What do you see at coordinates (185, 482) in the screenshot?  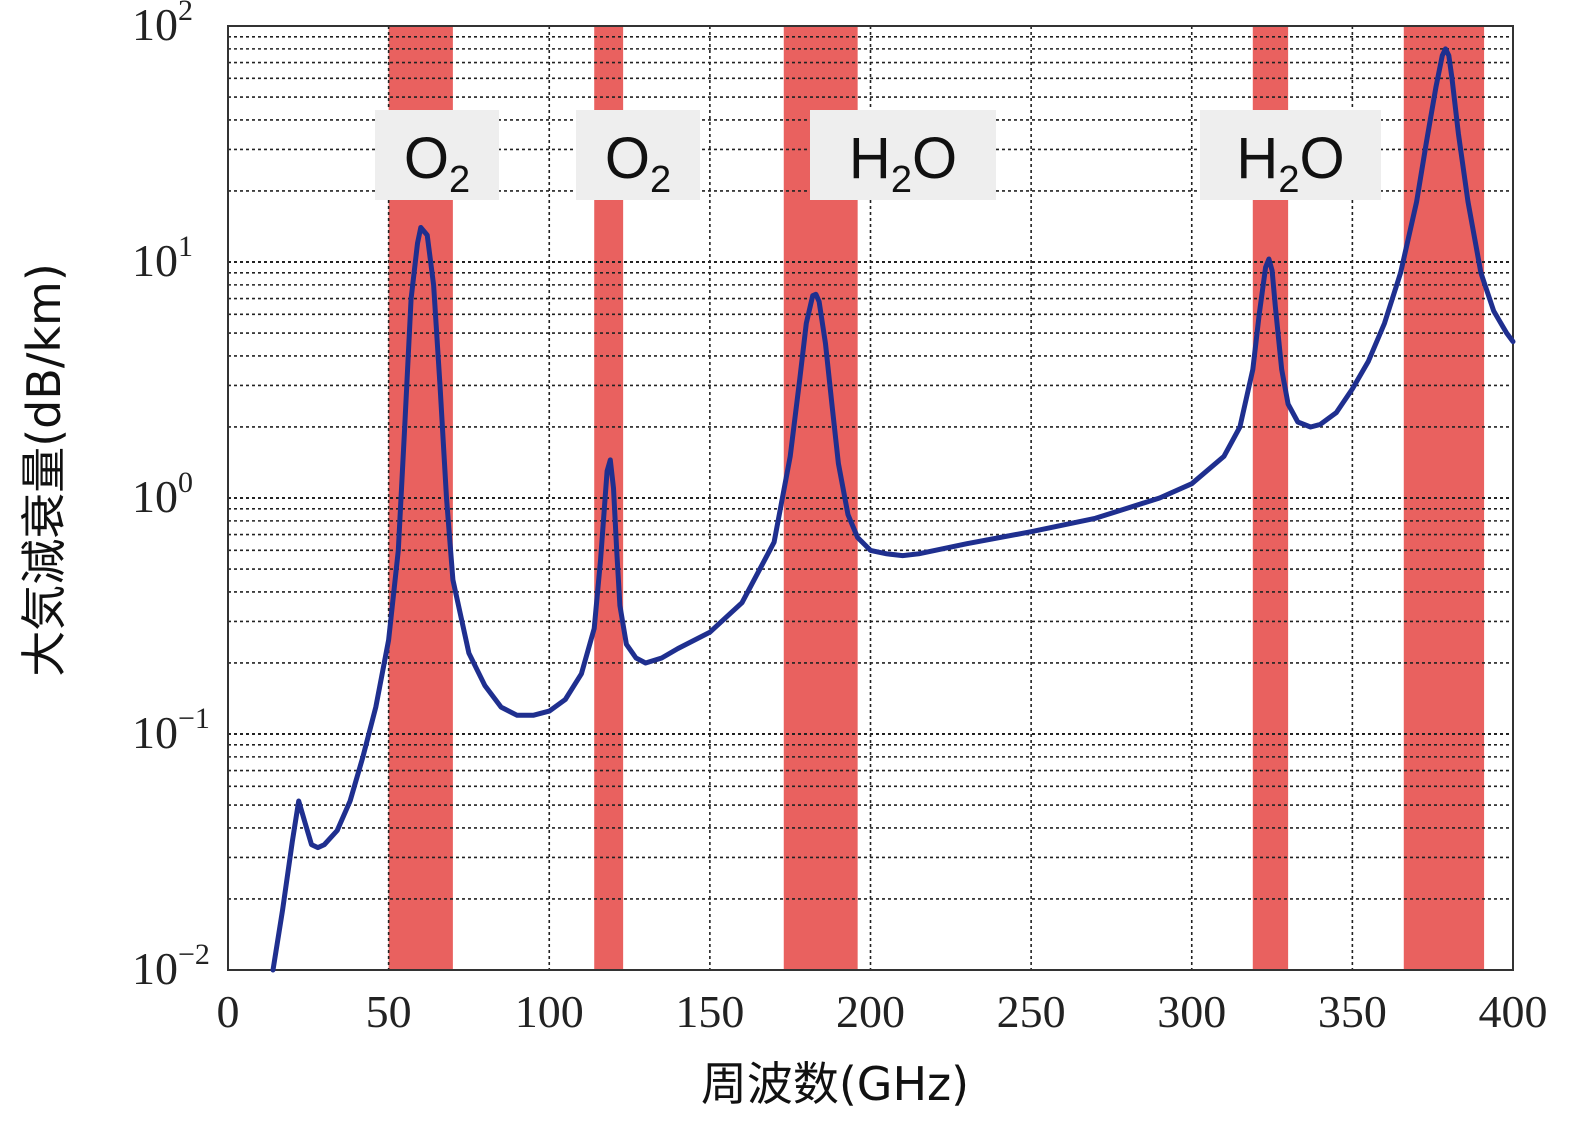 I see `y-tick-exponent: 0` at bounding box center [185, 482].